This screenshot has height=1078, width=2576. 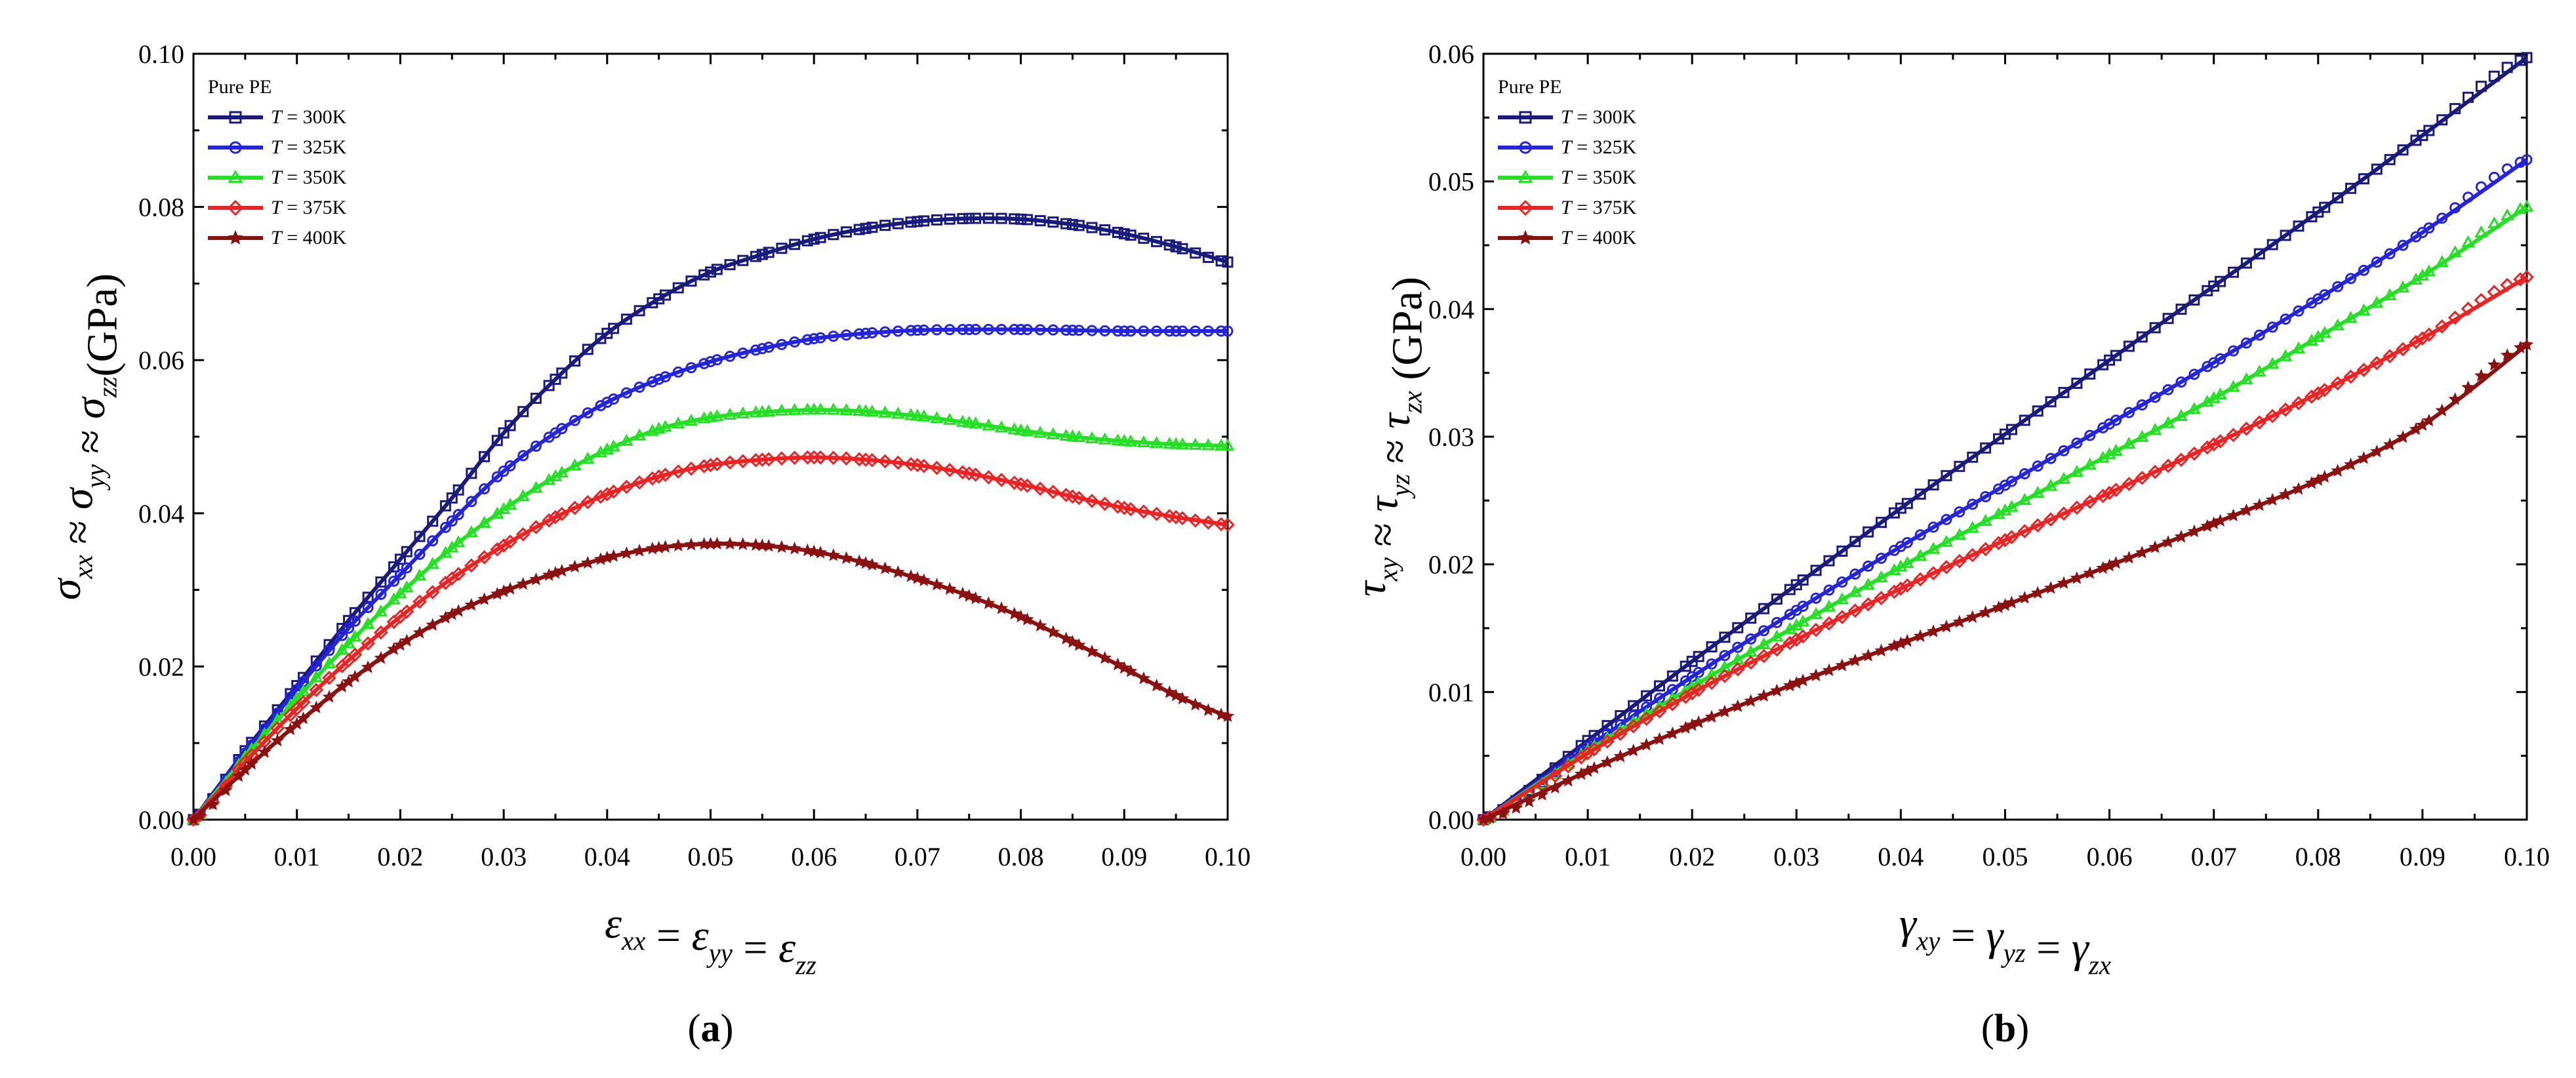 I want to click on x-tick-label: 0.00, so click(x=193, y=857).